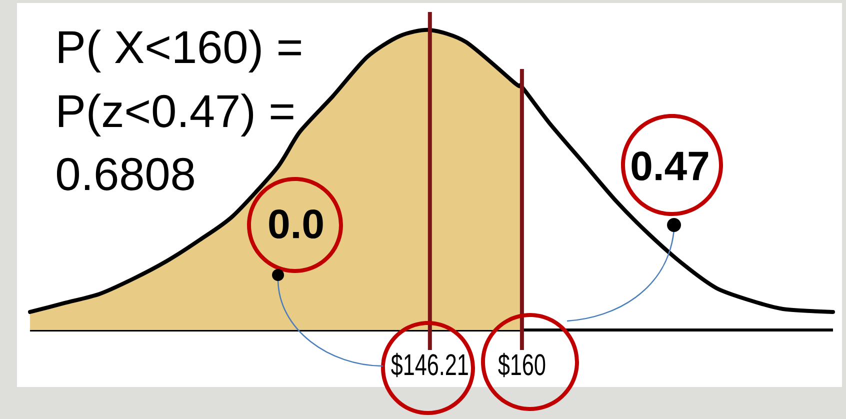 The image size is (846, 419). I want to click on annotation: 0.0, so click(296, 224).